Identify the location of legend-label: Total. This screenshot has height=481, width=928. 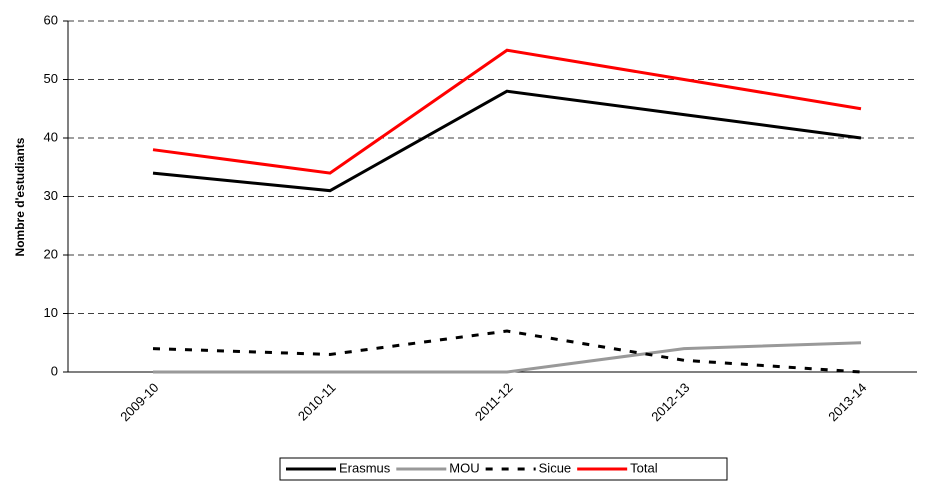
(644, 467).